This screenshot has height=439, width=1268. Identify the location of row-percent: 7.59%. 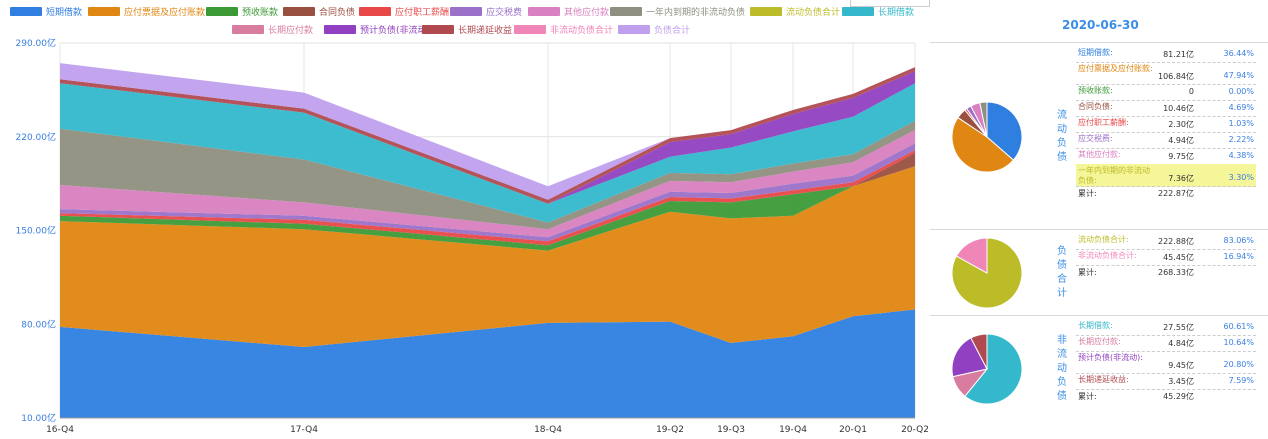
(1241, 380).